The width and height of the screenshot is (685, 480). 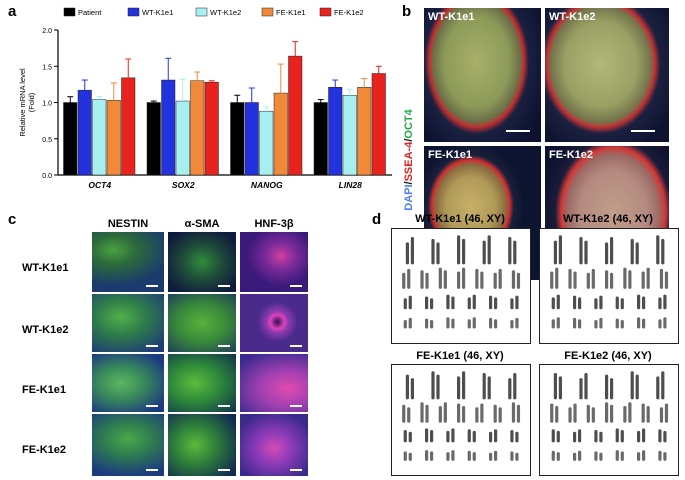 I want to click on y-axis-label: Relative mRNA level, so click(x=22, y=102).